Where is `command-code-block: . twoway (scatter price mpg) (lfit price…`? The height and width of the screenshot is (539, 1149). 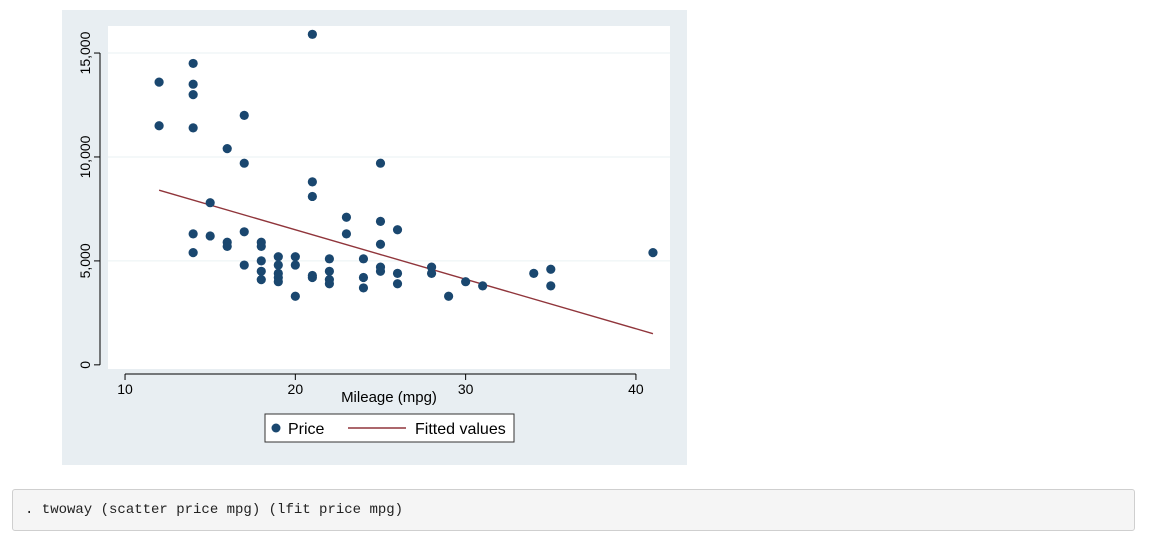
command-code-block: . twoway (scatter price mpg) (lfit price… is located at coordinates (573, 510).